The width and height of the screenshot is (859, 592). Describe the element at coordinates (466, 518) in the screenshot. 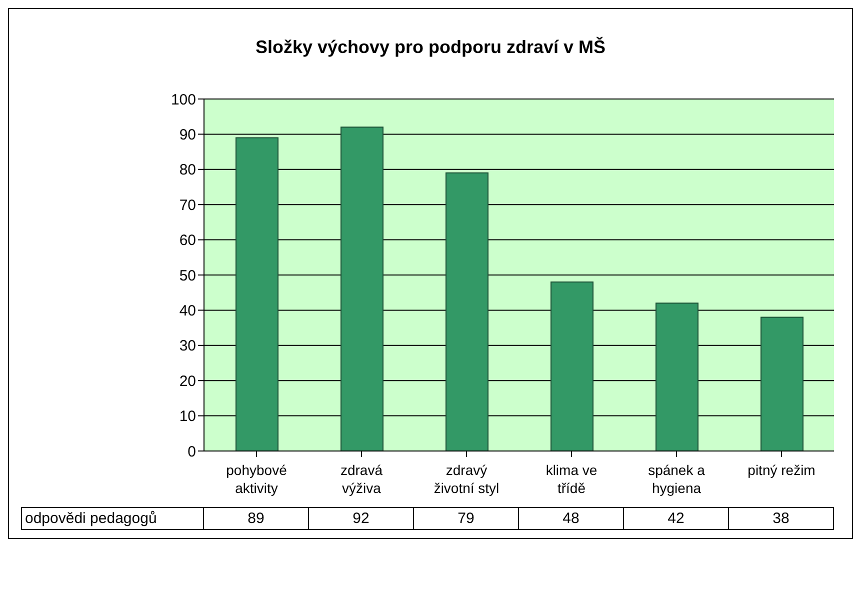

I see `data-label: 79` at that location.